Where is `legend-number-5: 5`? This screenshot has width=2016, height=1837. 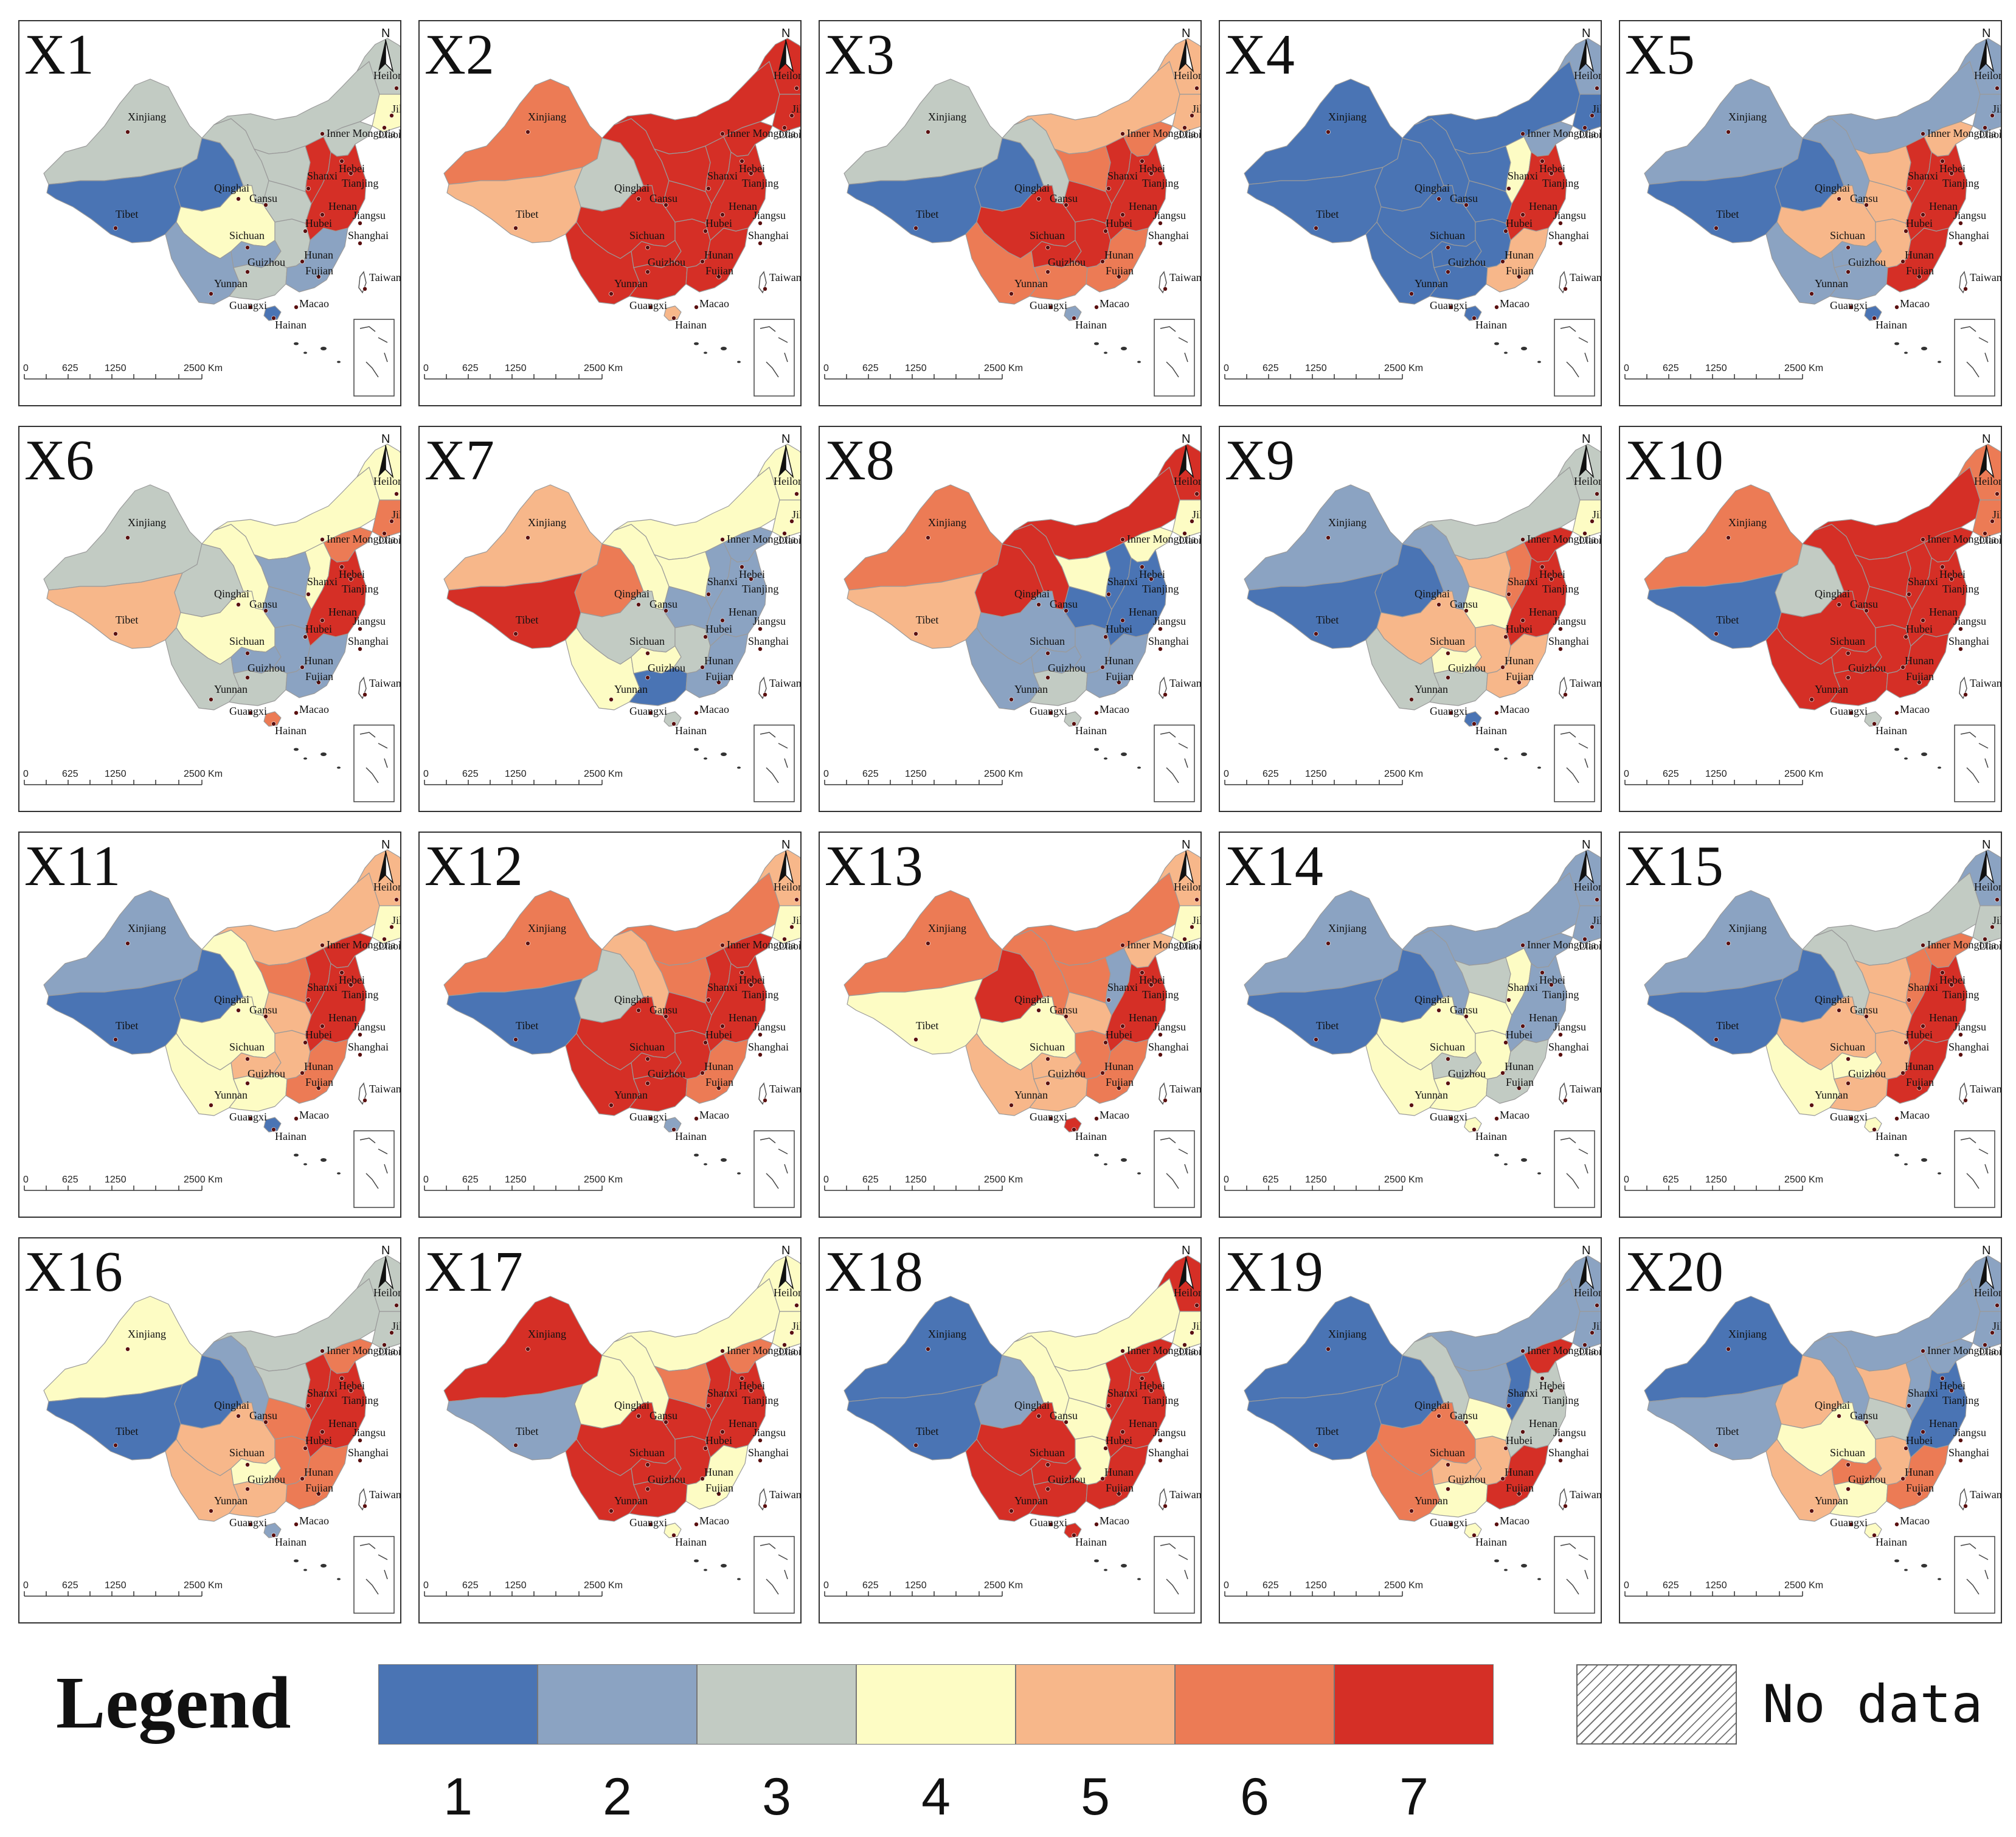 legend-number-5: 5 is located at coordinates (1095, 1797).